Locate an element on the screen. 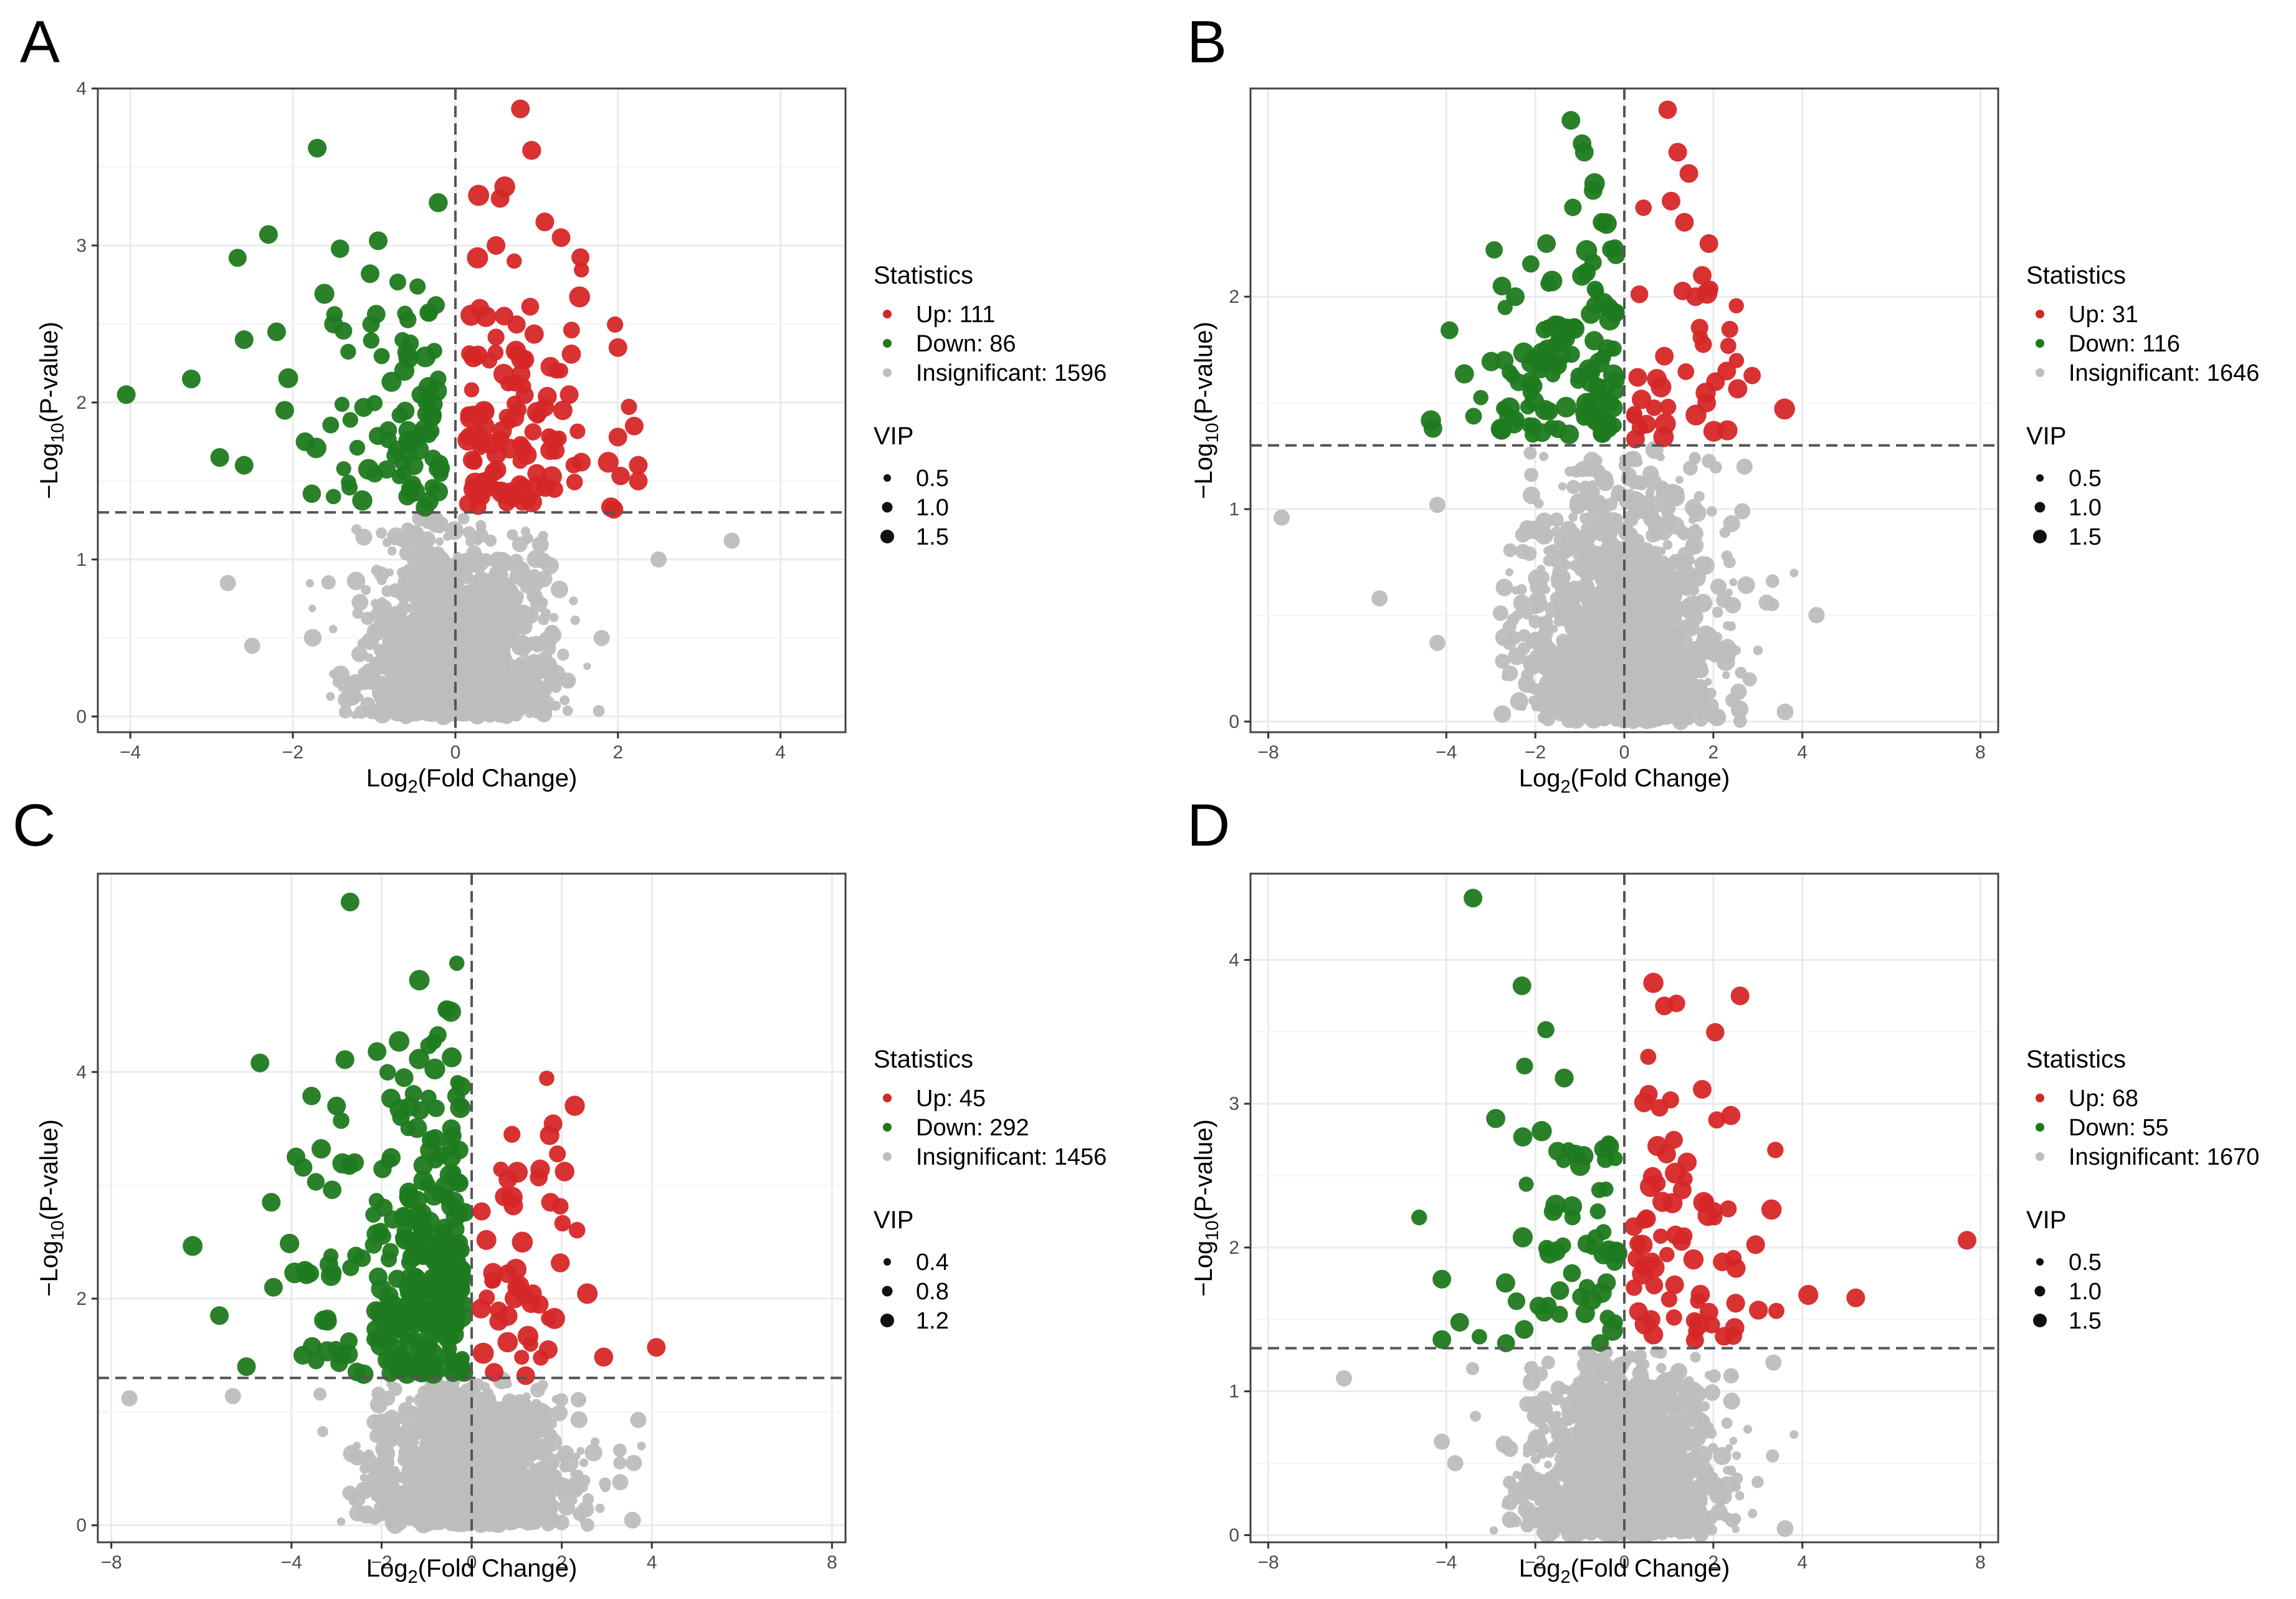 The width and height of the screenshot is (2296, 1599). legend-label-up: Up: 31 is located at coordinates (2103, 315).